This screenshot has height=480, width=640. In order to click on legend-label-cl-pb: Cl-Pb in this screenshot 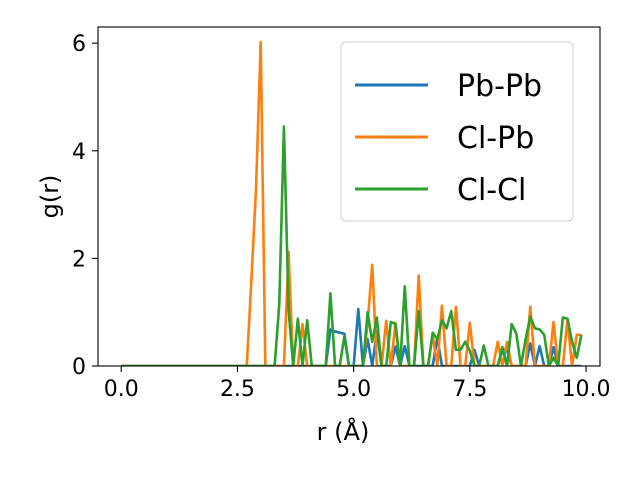, I will do `click(495, 138)`.